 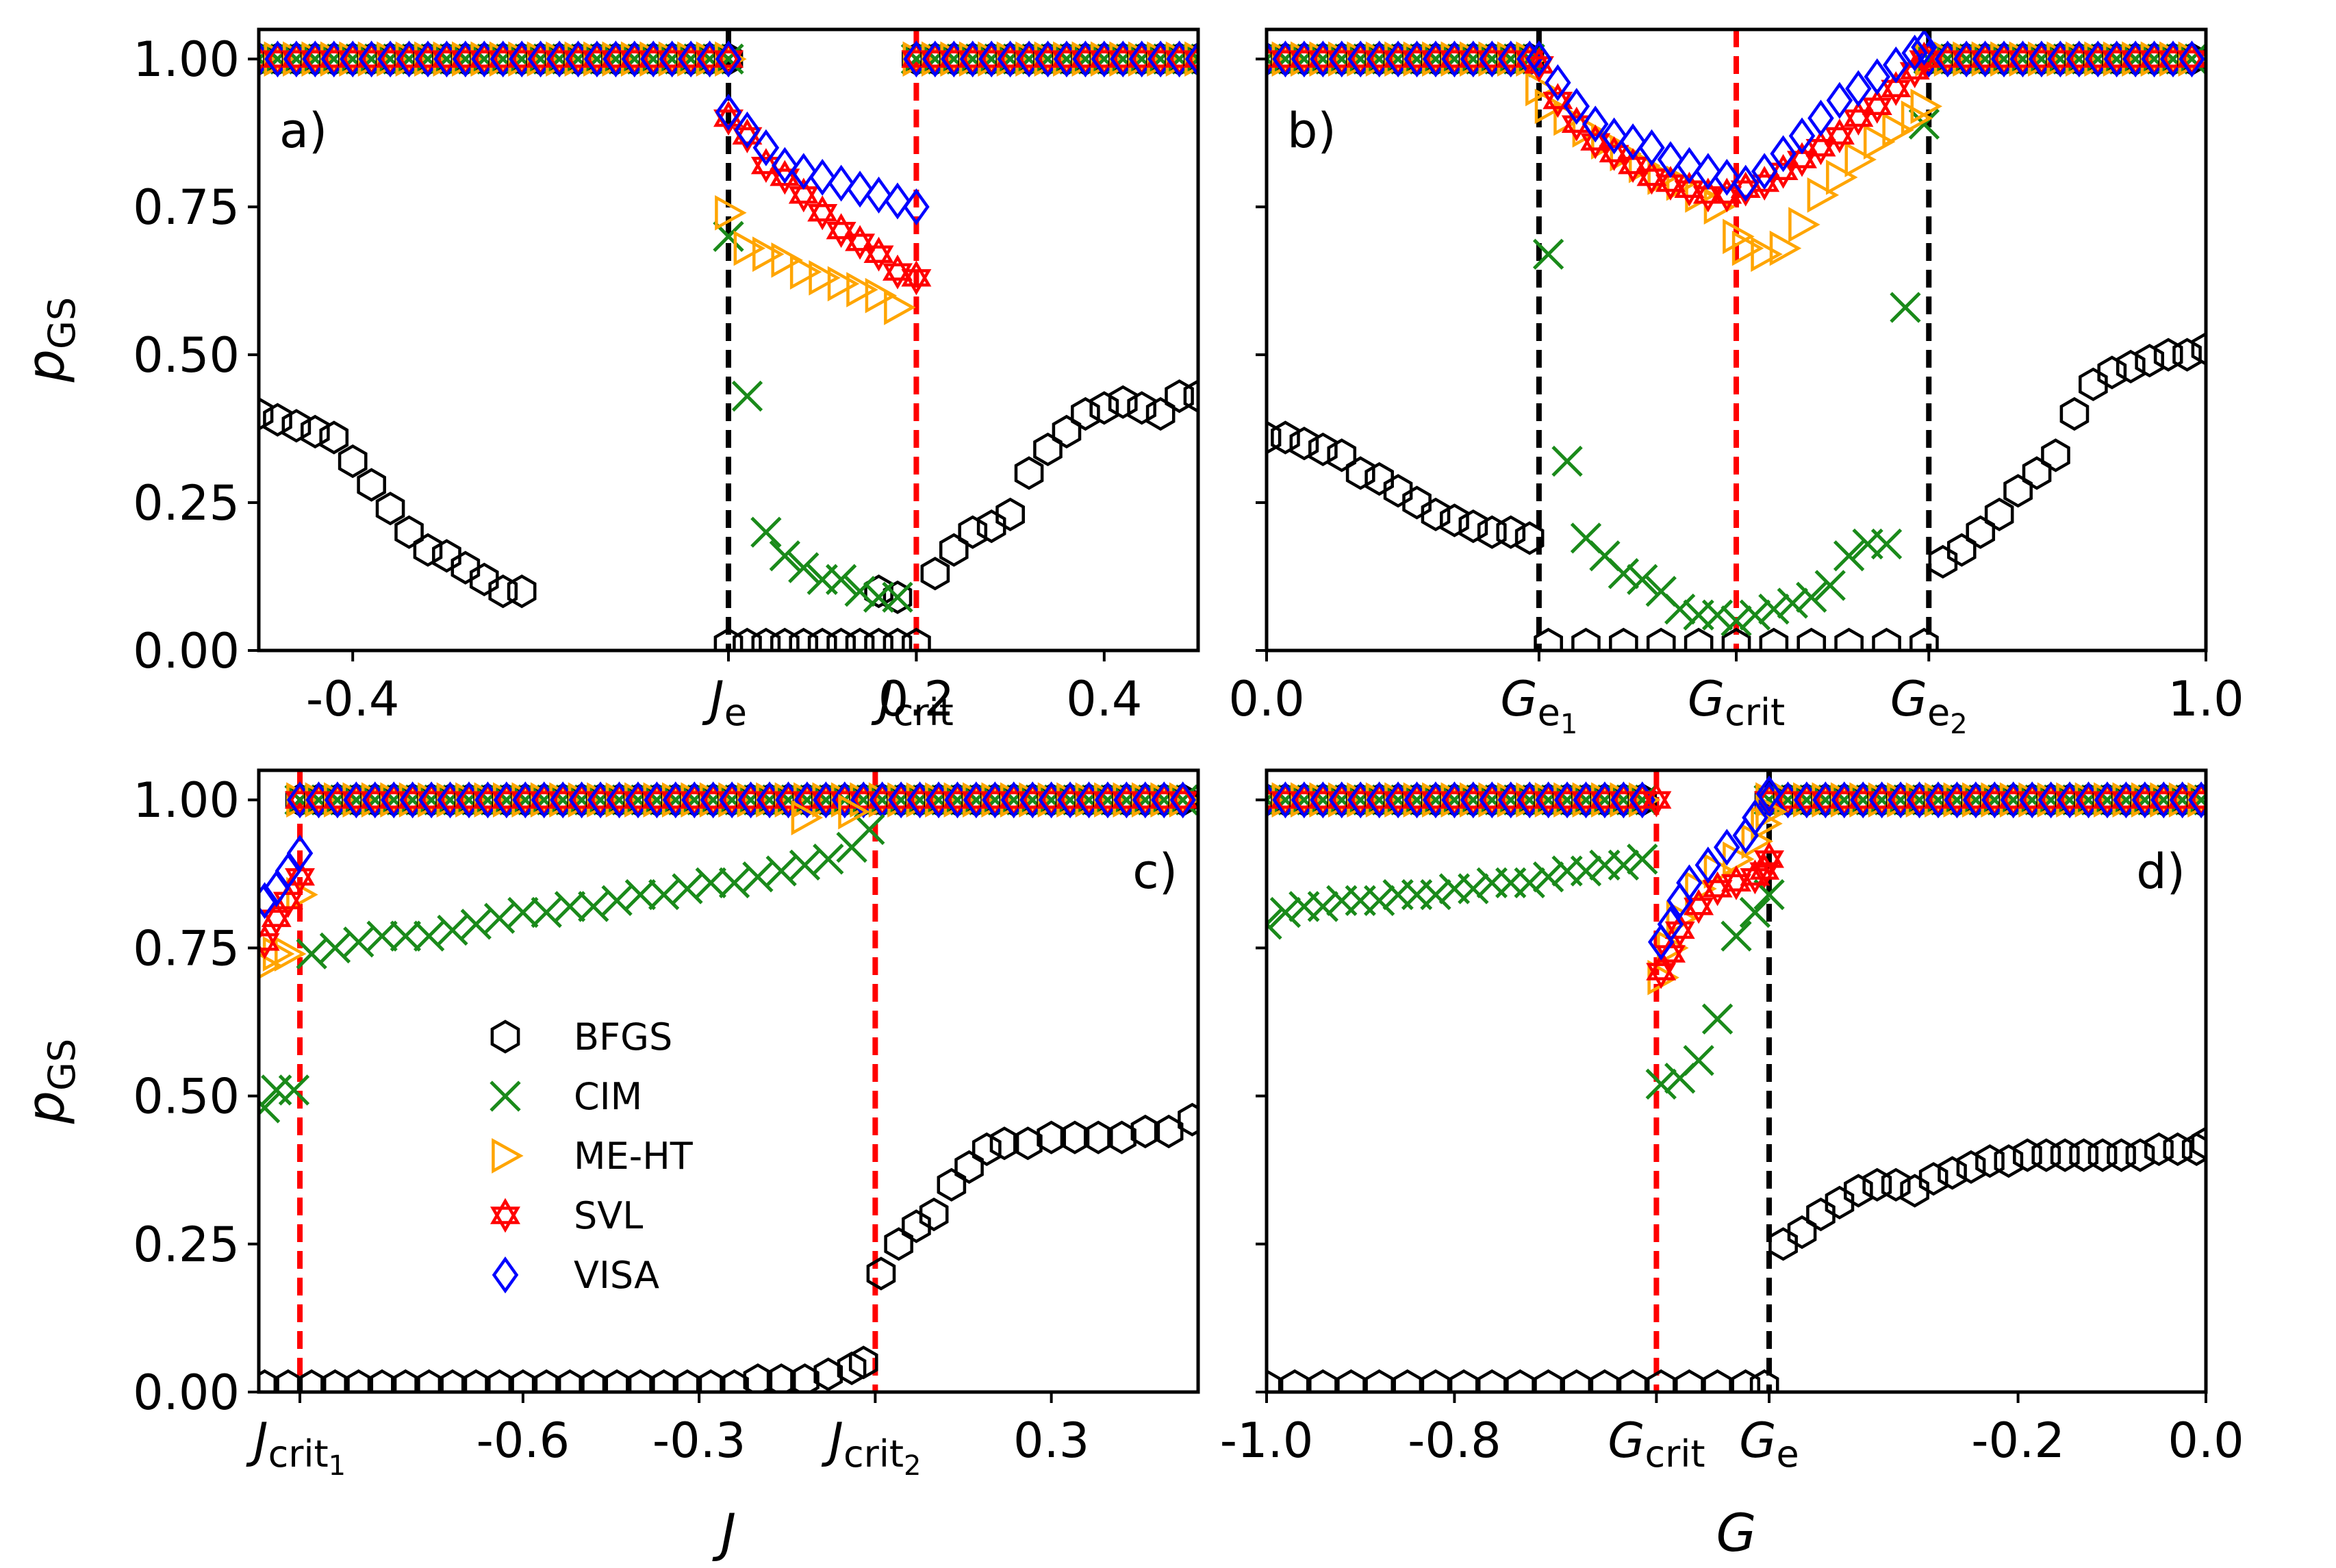 I want to click on x-tick-label: 0.0, so click(x=1266, y=699).